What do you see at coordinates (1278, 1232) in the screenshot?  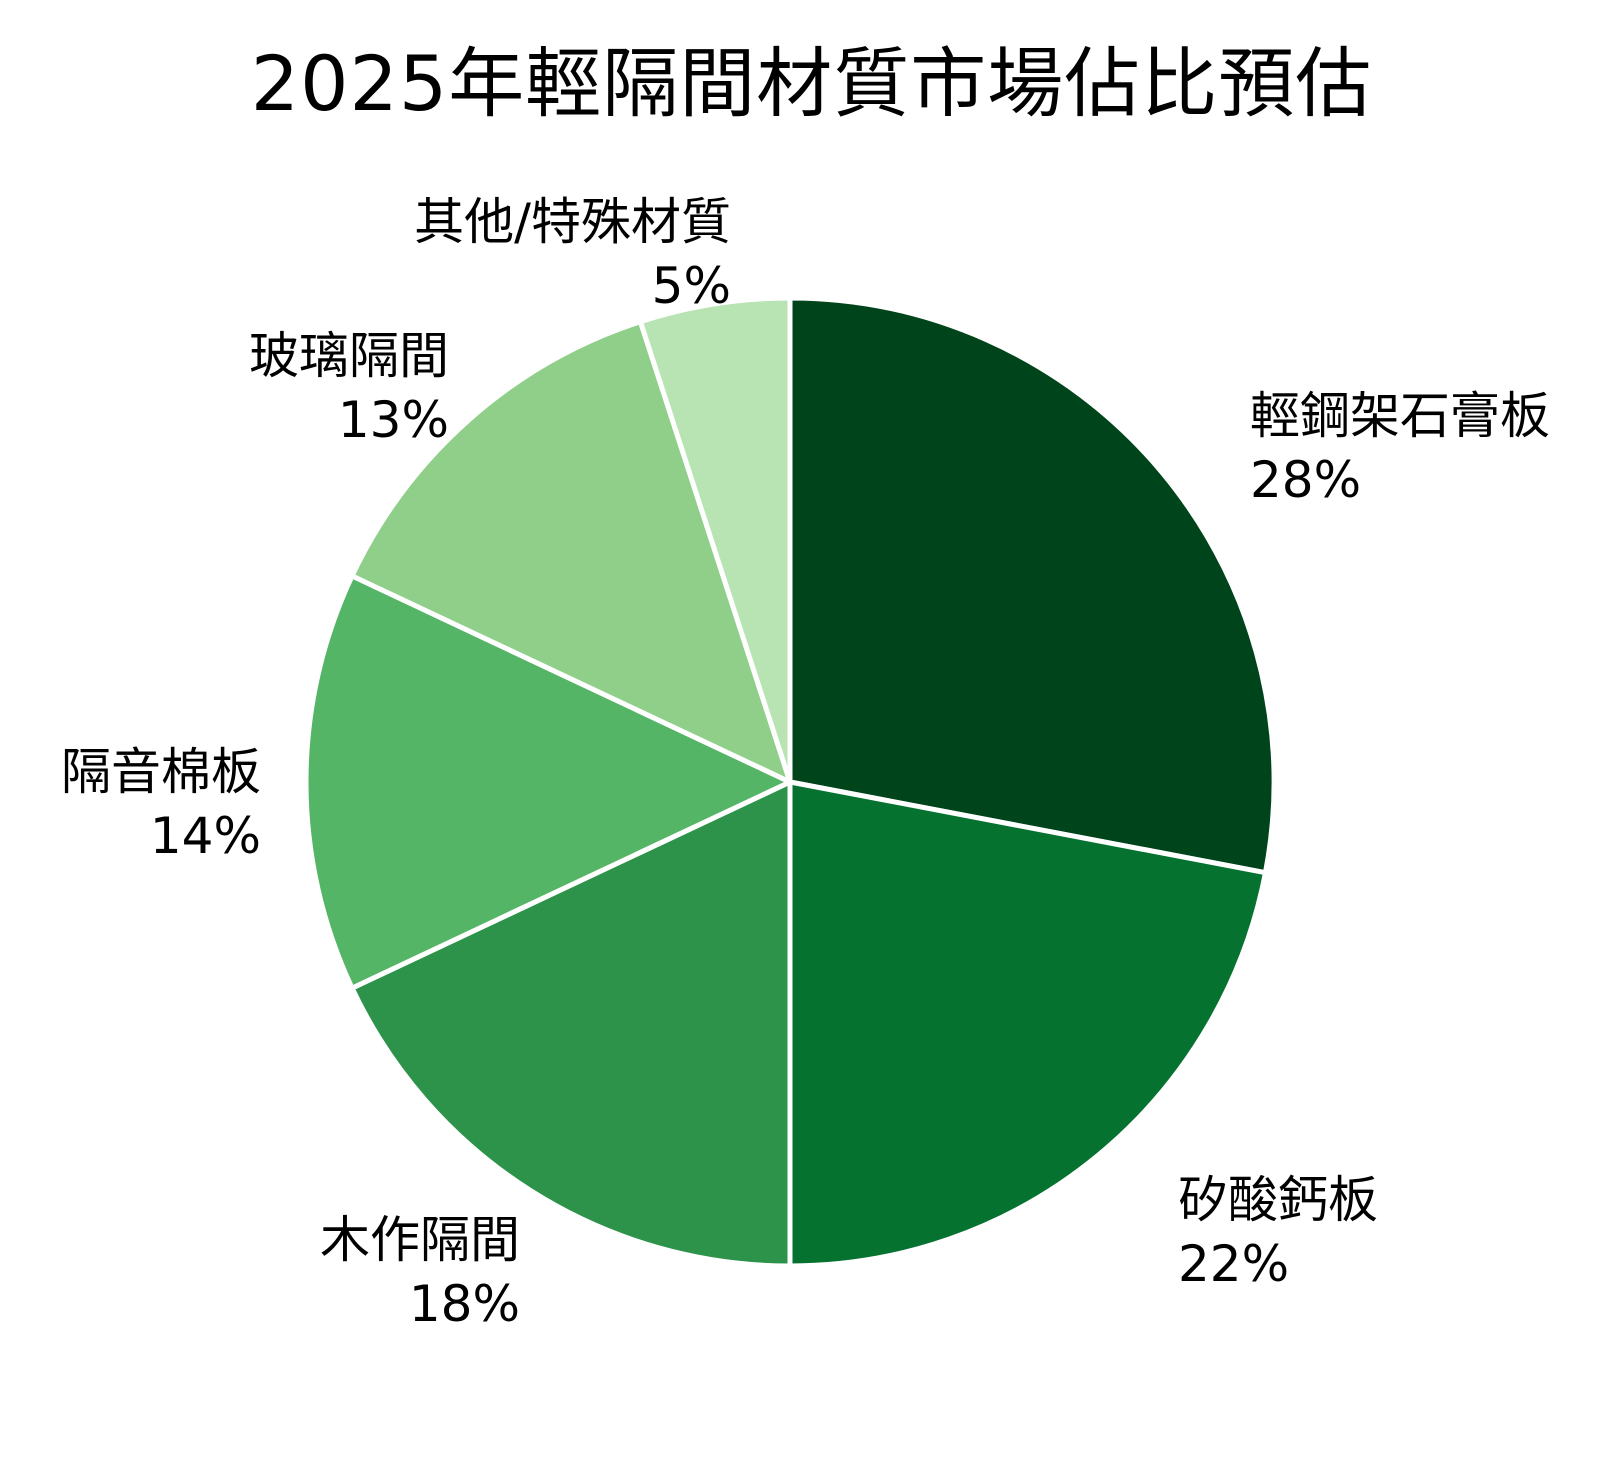 I see `label-calcium-silicate: 矽酸鈣板 22%` at bounding box center [1278, 1232].